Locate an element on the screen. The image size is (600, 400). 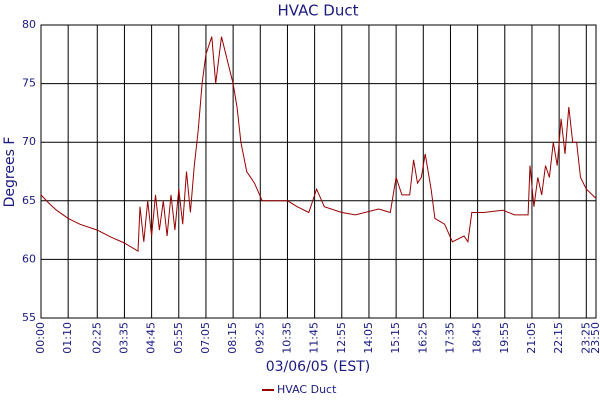
x-tick-label: 17:35 is located at coordinates (449, 338).